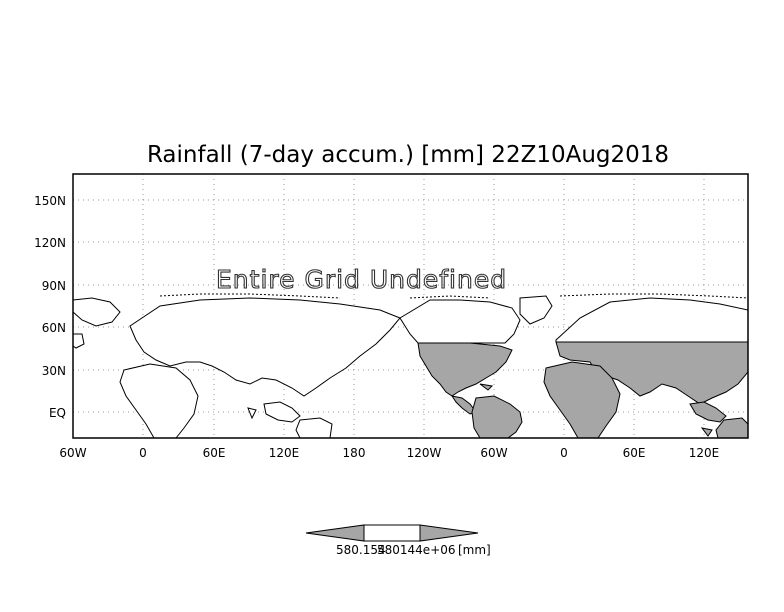 Image resolution: width=784 pixels, height=612 pixels. Describe the element at coordinates (54, 371) in the screenshot. I see `lat-label: 30N` at that location.